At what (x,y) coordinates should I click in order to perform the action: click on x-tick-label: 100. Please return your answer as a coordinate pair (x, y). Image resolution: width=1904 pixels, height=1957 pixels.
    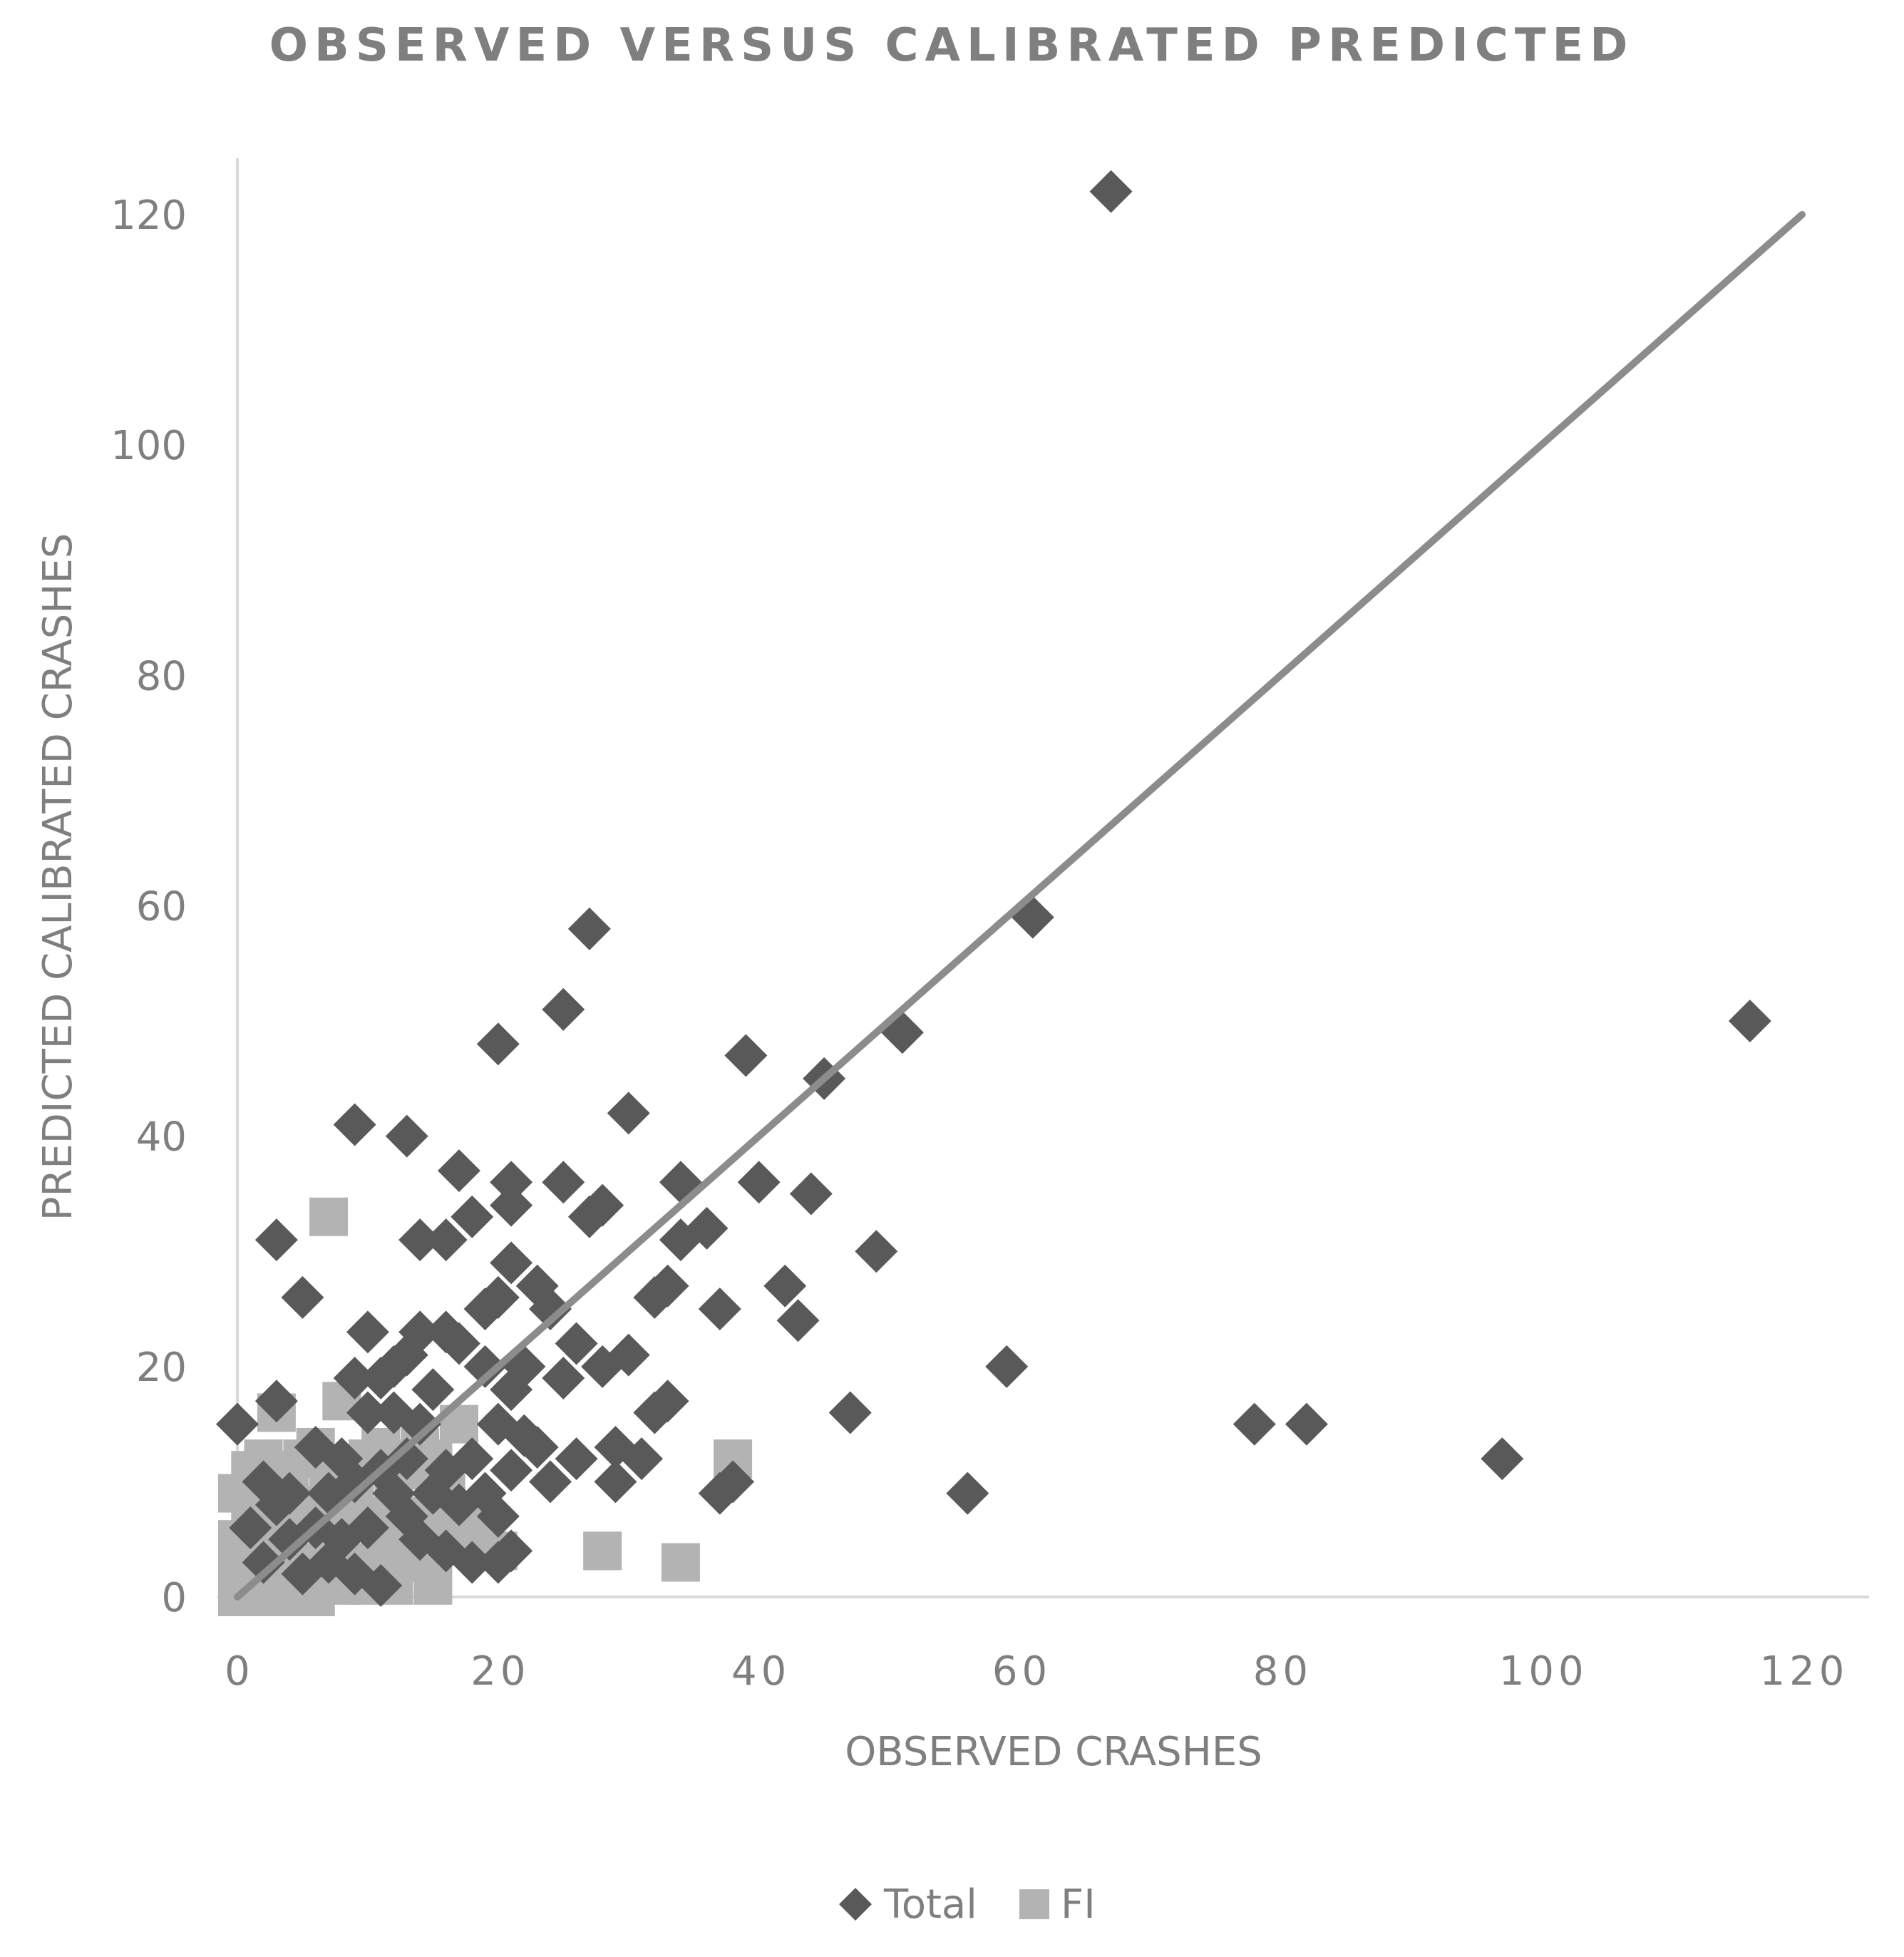
    Looking at the image, I should click on (1543, 1671).